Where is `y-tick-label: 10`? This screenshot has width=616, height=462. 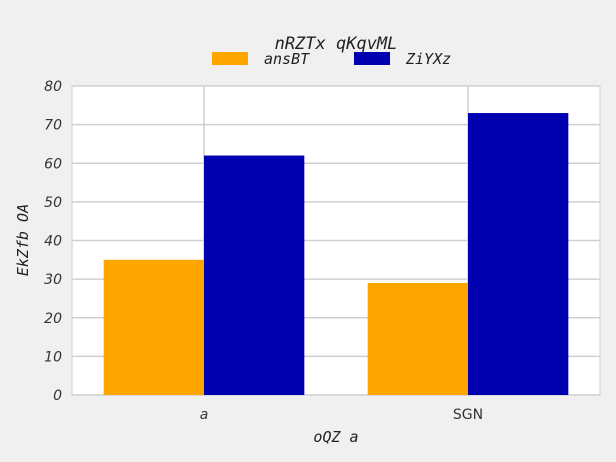
y-tick-label: 10 is located at coordinates (53, 357).